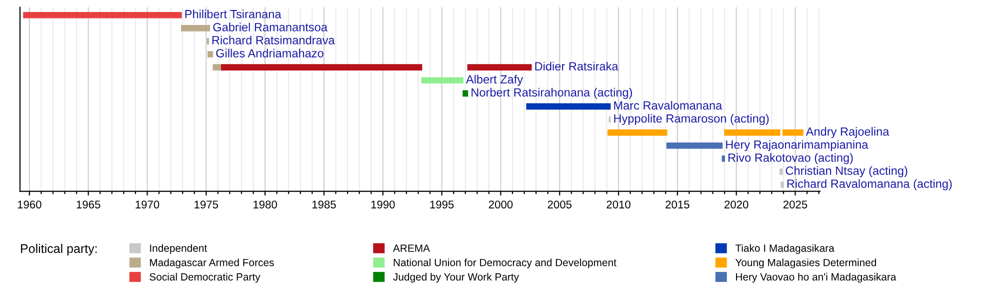 The image size is (1000, 292). I want to click on legend-label: Independent, so click(179, 249).